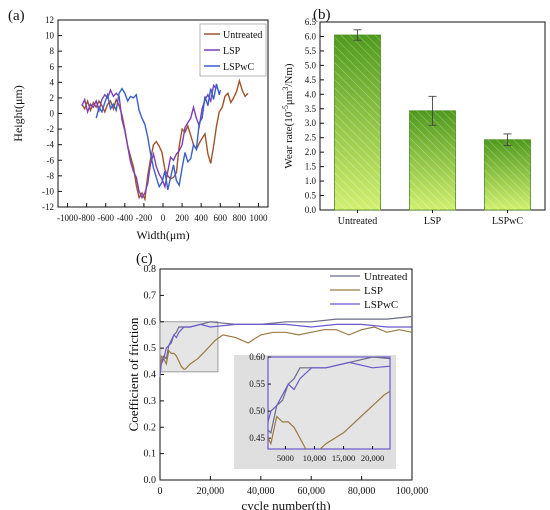 The height and width of the screenshot is (510, 550). What do you see at coordinates (432, 160) in the screenshot?
I see `bar-hatch-lsp` at bounding box center [432, 160].